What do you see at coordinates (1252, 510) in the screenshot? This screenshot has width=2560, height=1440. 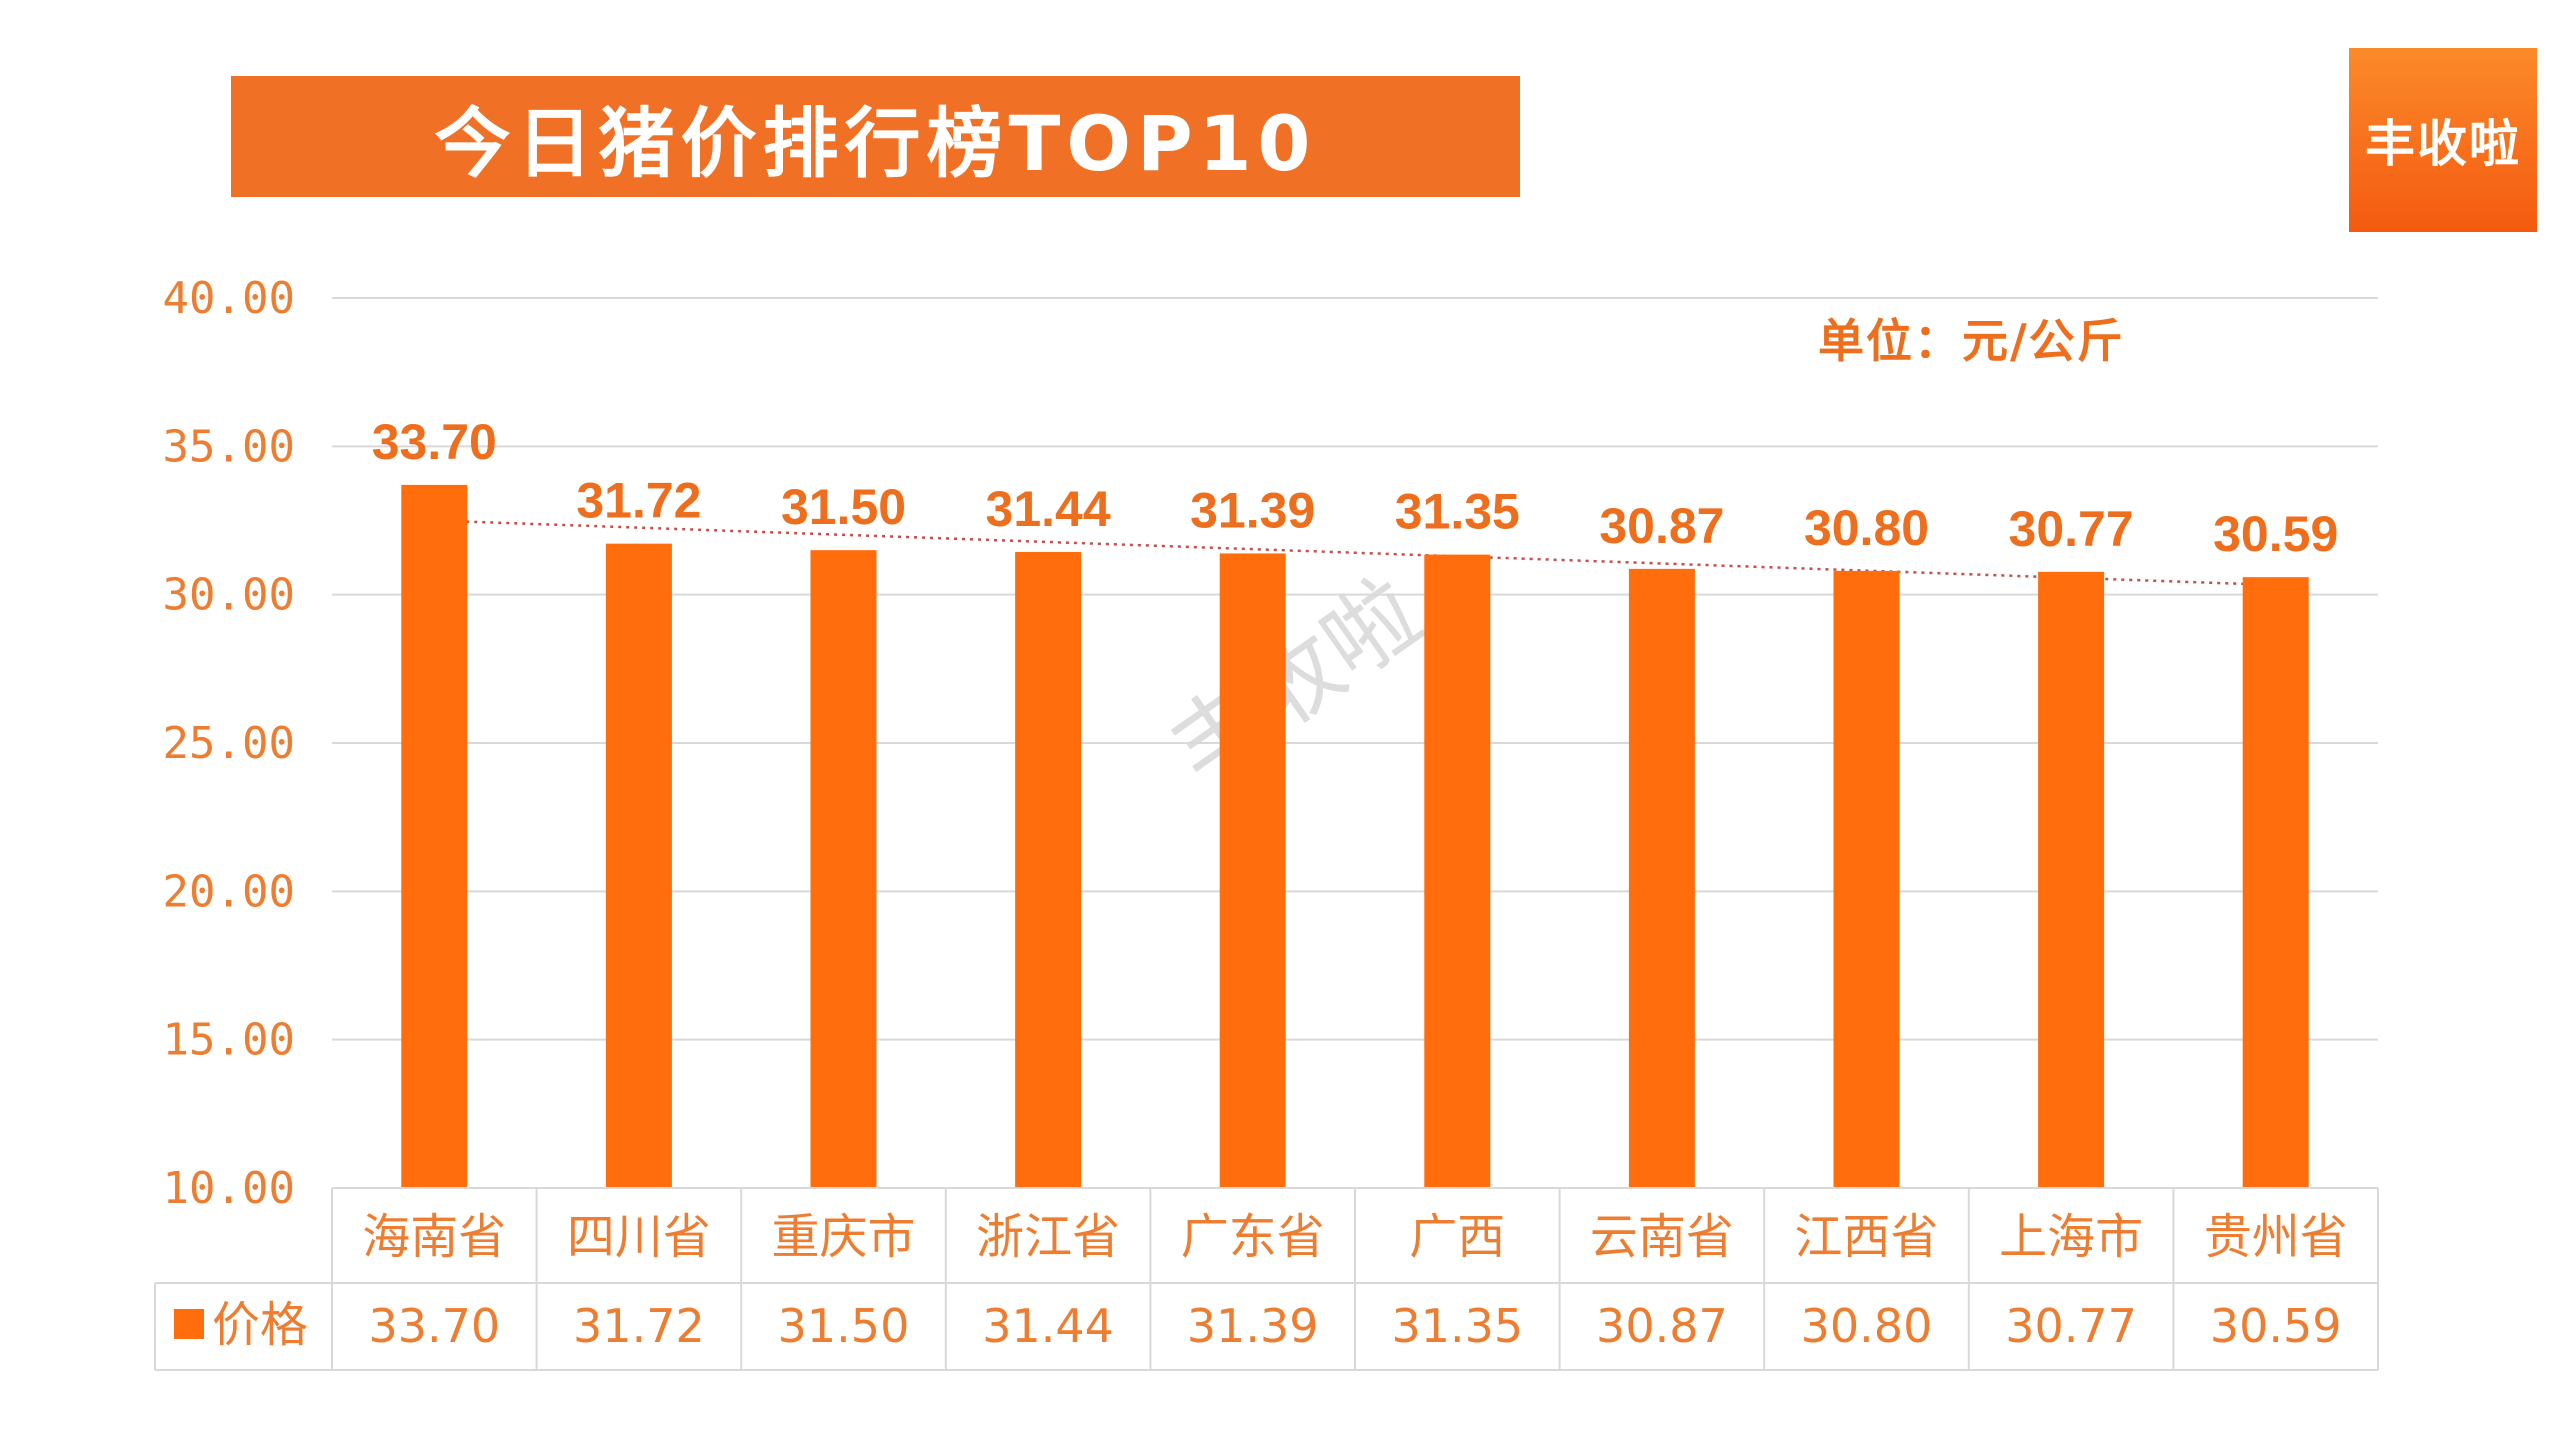 I see `data-label: 31.39` at bounding box center [1252, 510].